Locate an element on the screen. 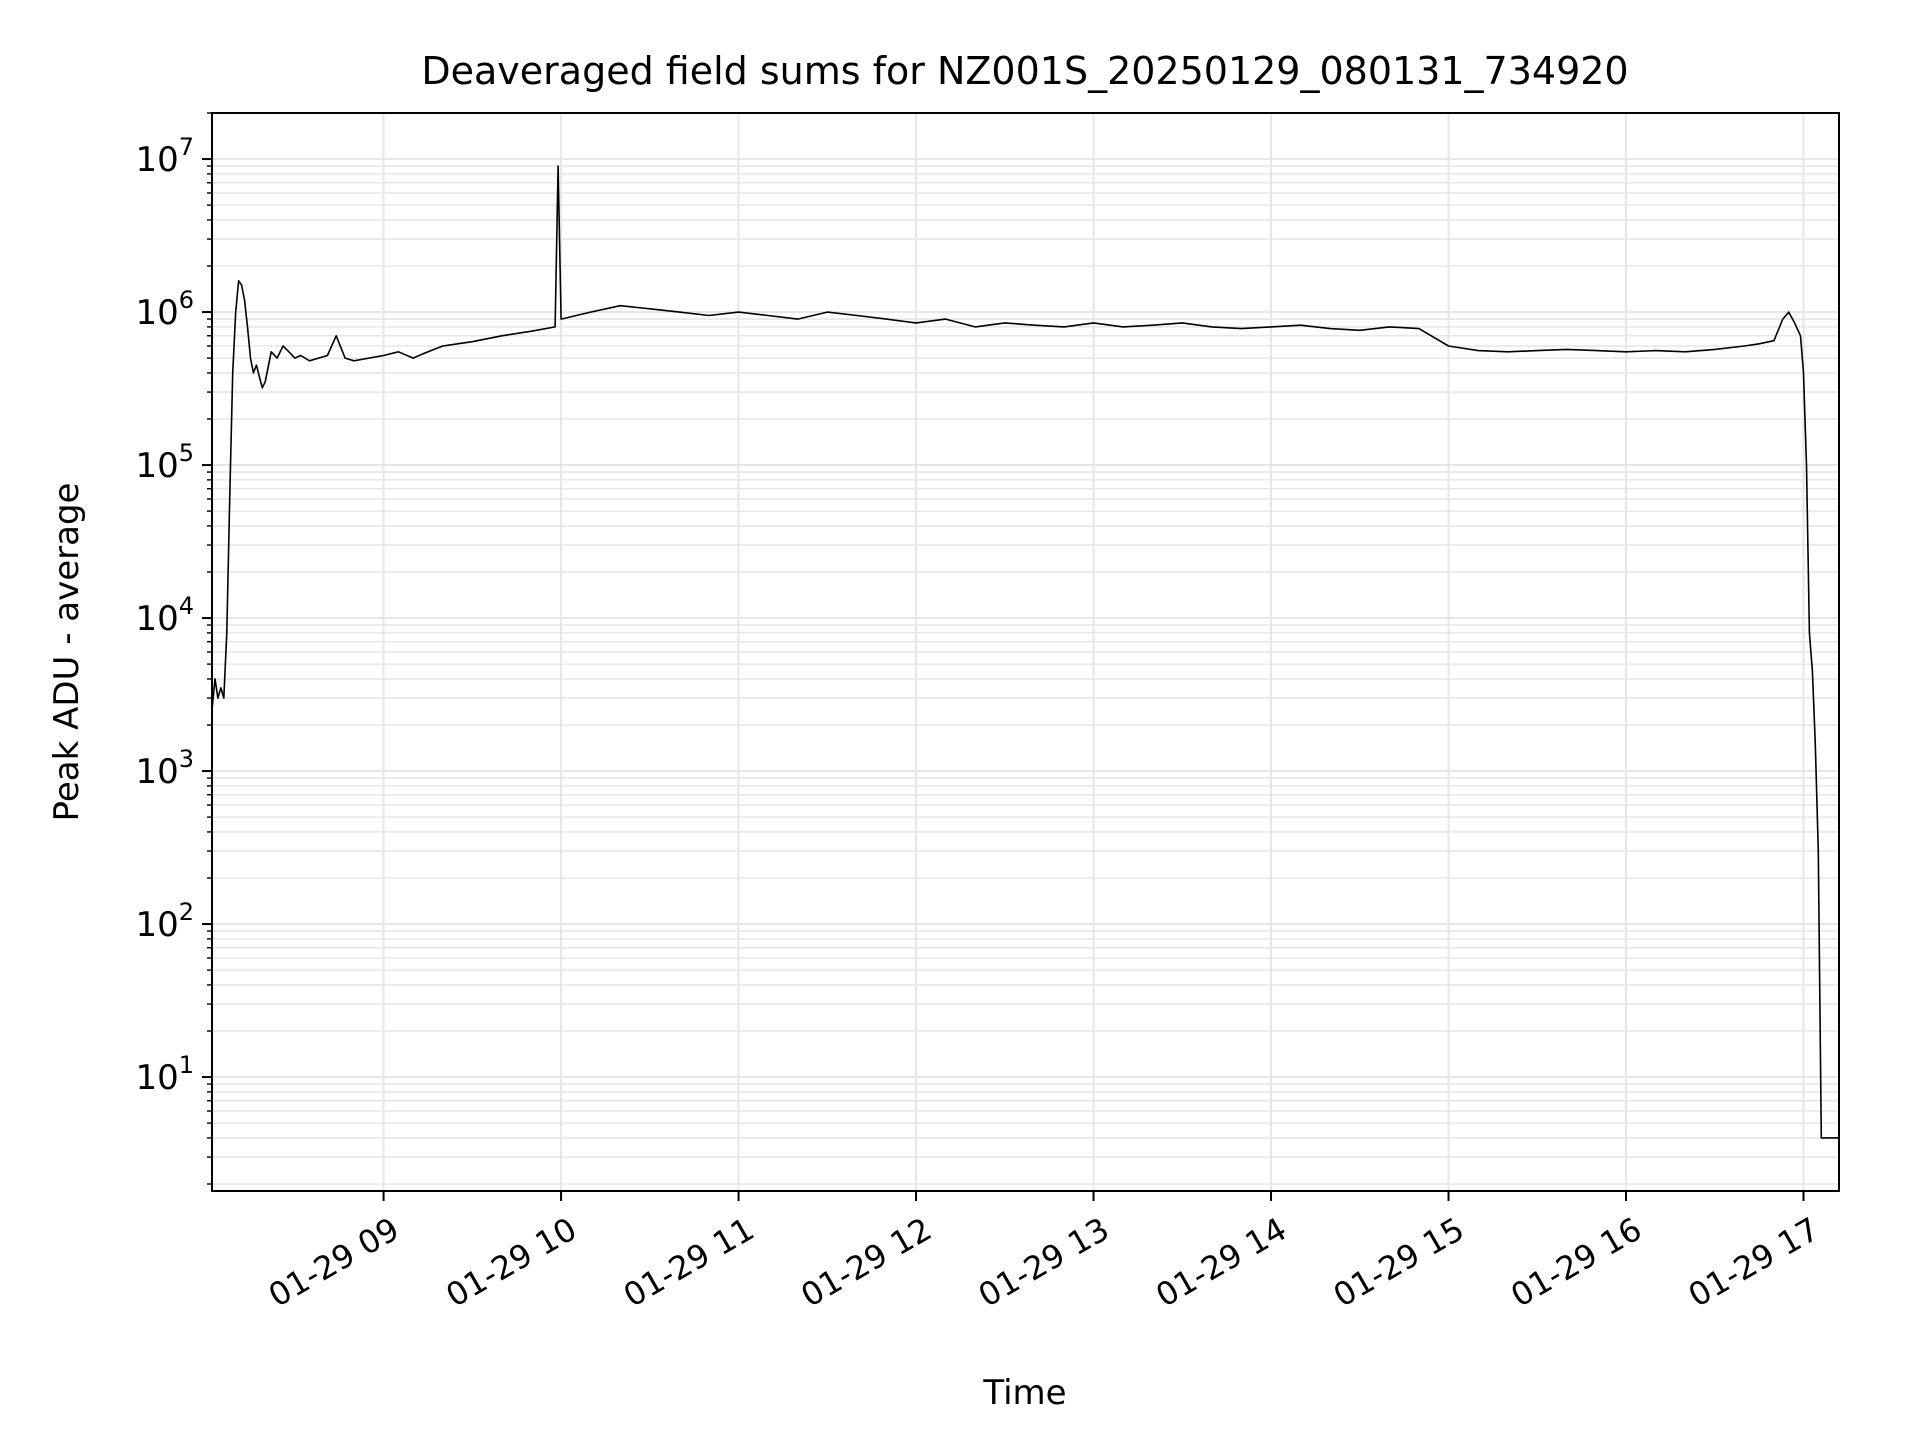 The width and height of the screenshot is (1920, 1440). x-tick-label: 01-29 12 is located at coordinates (866, 1262).